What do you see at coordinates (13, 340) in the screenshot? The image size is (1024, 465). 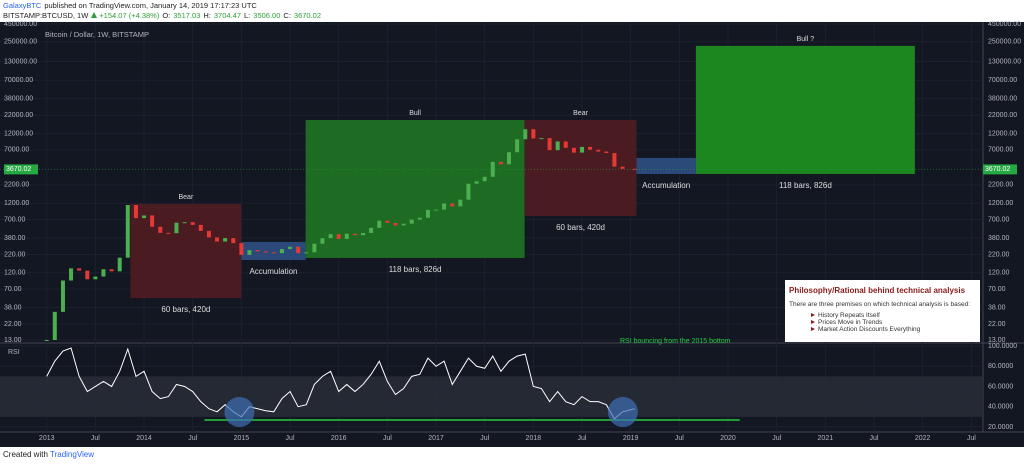 I see `y-tick-label: 13.00` at bounding box center [13, 340].